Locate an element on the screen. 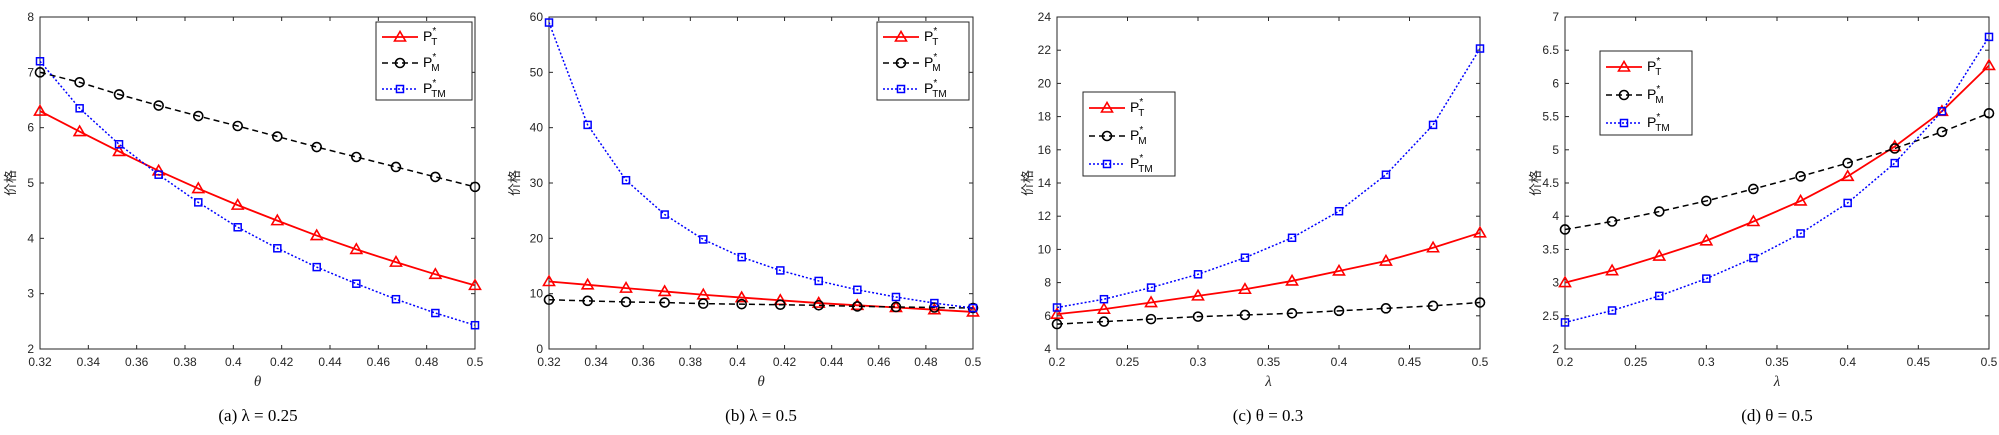  x-tick-label: 0.48 is located at coordinates (427, 362).